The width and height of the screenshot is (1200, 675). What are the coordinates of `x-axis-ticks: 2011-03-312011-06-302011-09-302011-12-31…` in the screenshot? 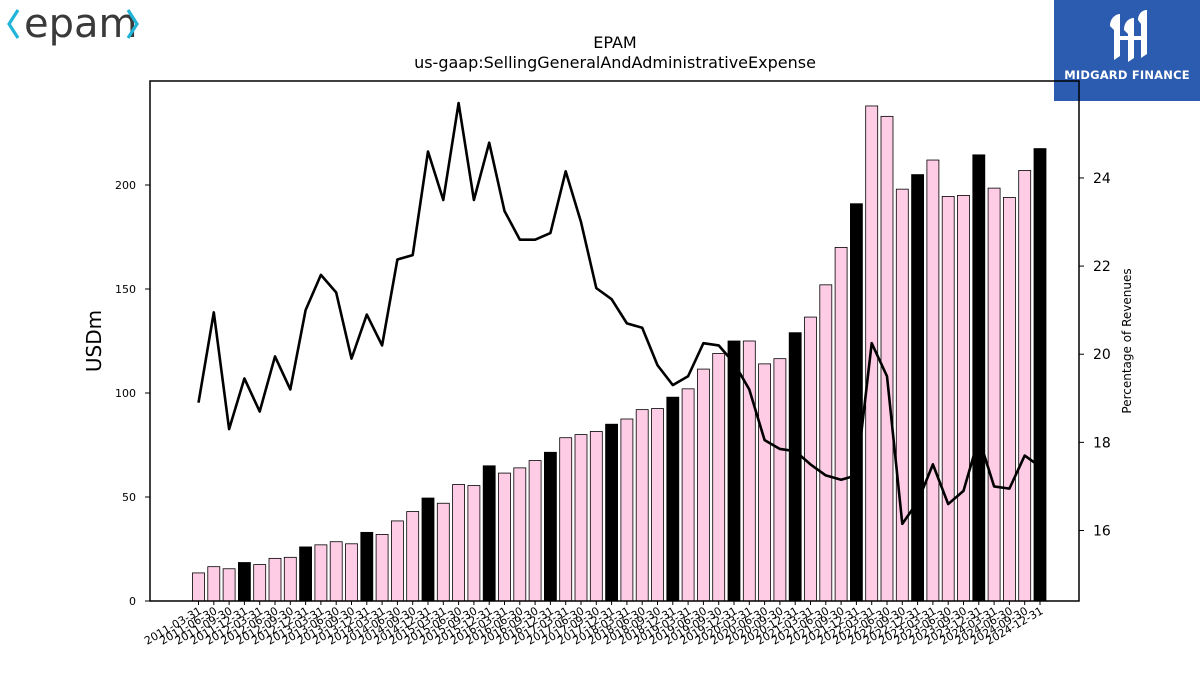 It's located at (594, 624).